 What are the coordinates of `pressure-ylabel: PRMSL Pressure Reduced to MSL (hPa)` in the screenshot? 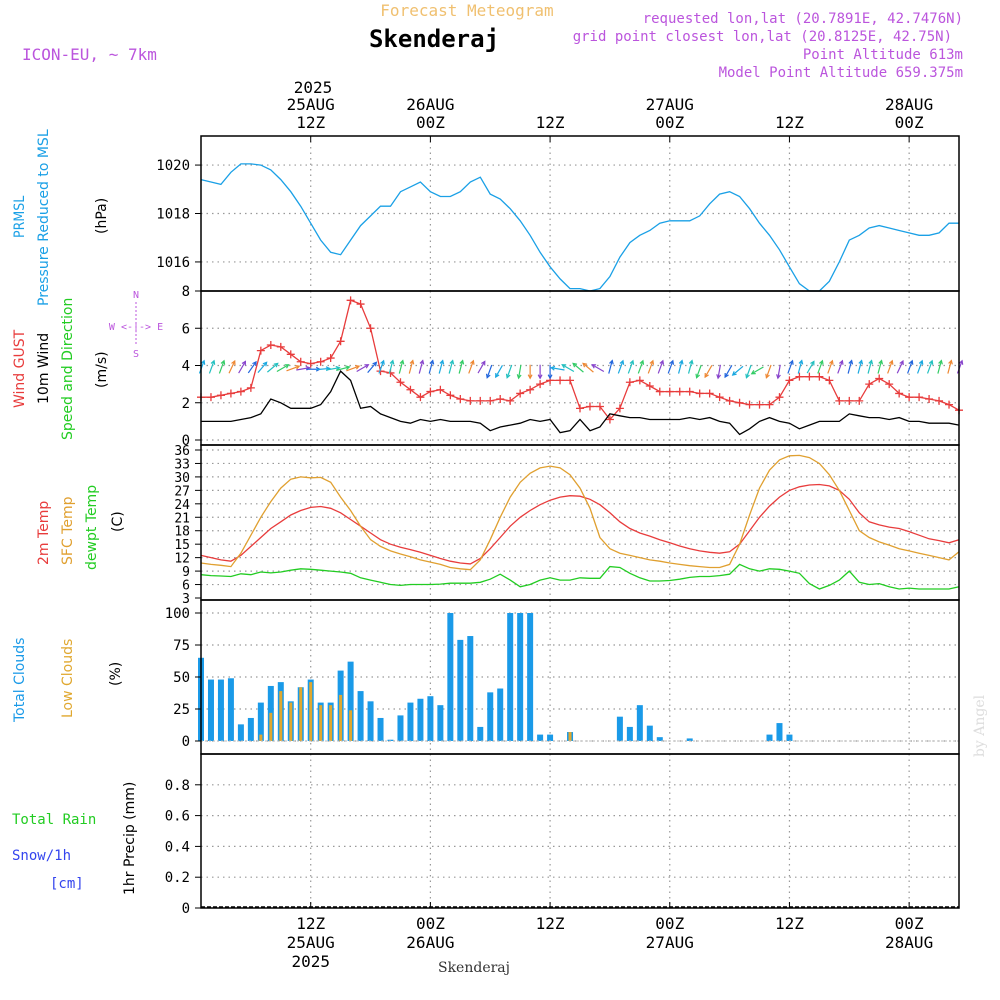 It's located at (61, 217).